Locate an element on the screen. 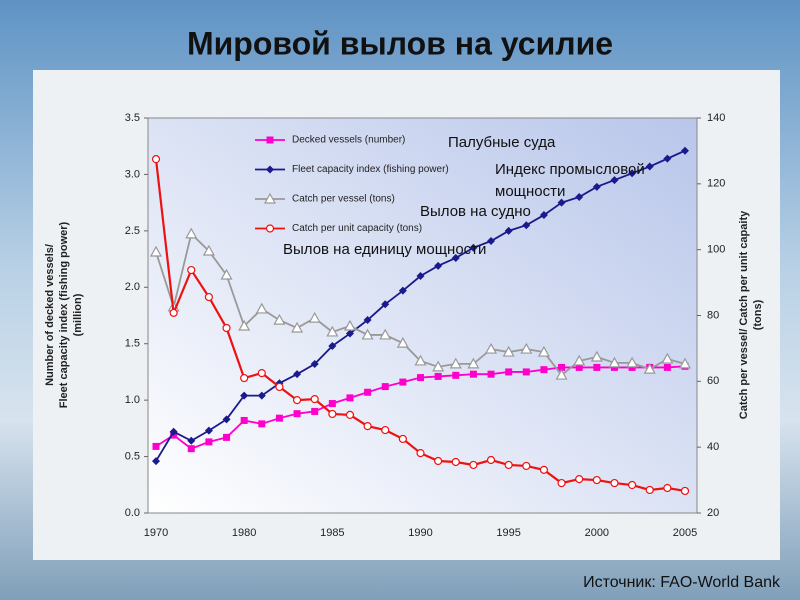 Image resolution: width=800 pixels, height=600 pixels. y2-tick-label: 40 is located at coordinates (713, 447).